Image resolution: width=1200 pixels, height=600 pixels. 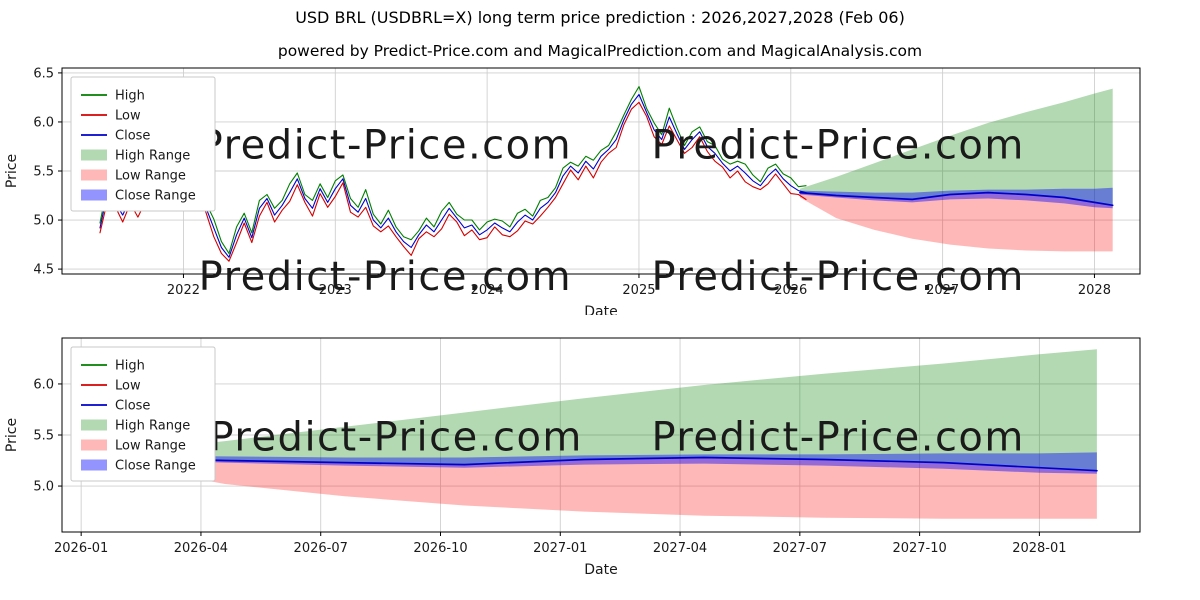 I want to click on svg-text: 2026-07, so click(x=321, y=548).